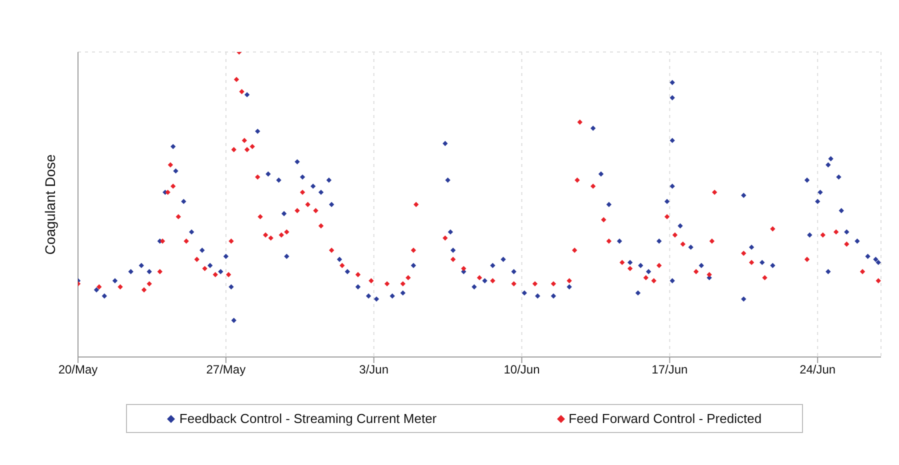 This screenshot has width=899, height=465. Describe the element at coordinates (818, 369) in the screenshot. I see `x-tick-label: 24/Jun` at that location.